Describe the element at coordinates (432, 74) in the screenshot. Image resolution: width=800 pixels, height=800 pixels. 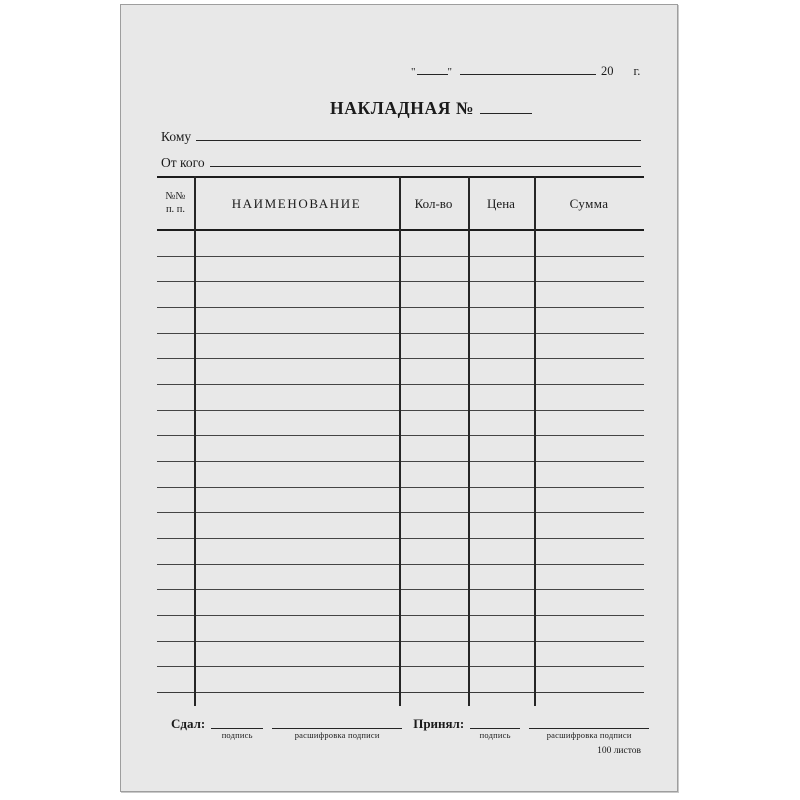
I see `day-blank` at that location.